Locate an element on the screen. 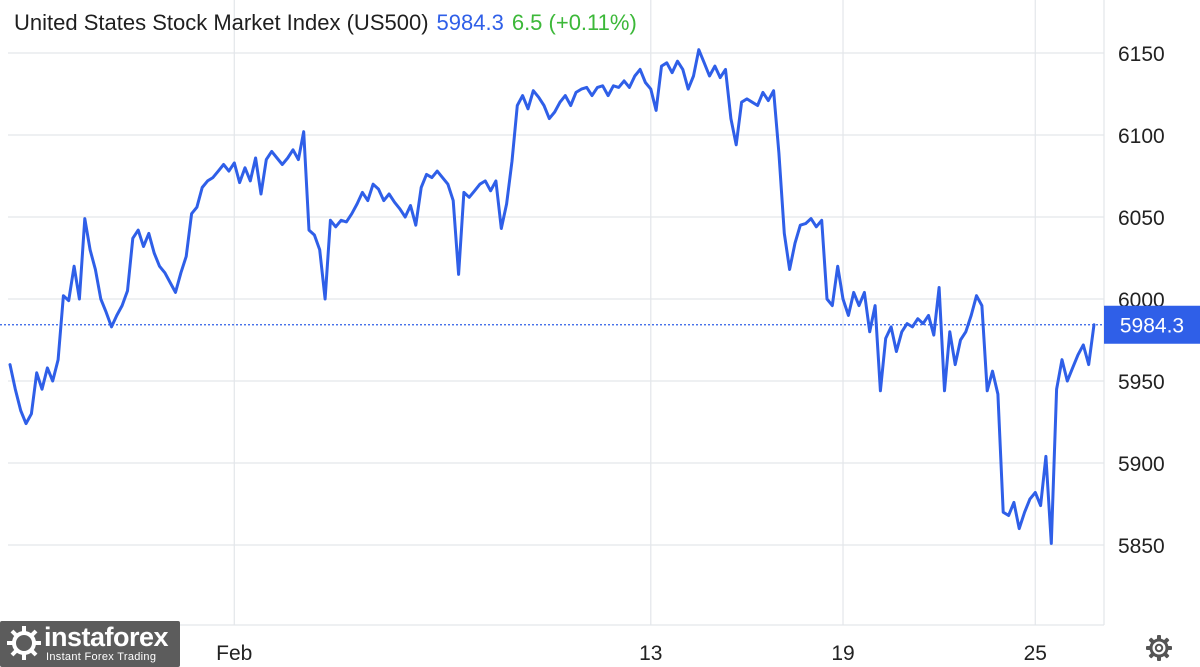 Image resolution: width=1200 pixels, height=667 pixels. watermark-name: instaforex is located at coordinates (106, 637).